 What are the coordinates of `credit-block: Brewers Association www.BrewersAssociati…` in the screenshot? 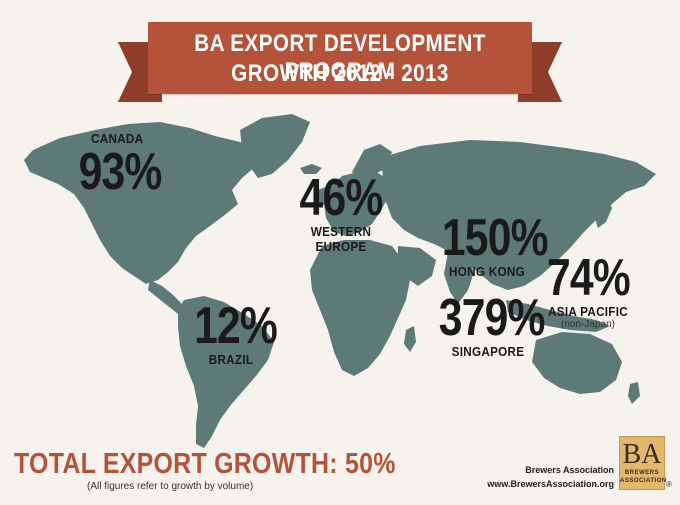 It's located at (550, 477).